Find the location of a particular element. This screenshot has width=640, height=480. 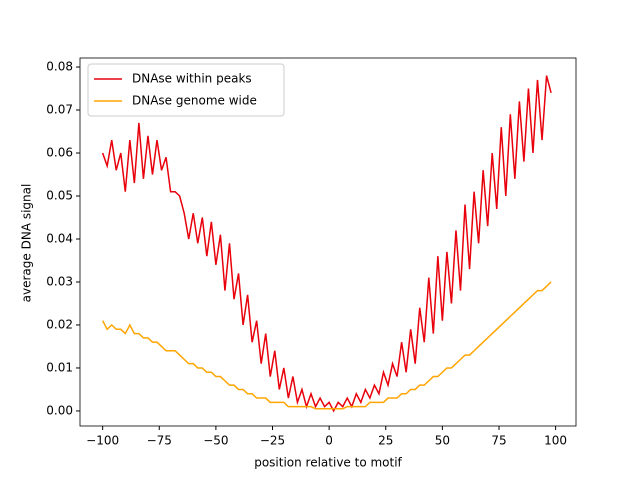

y-tick-label: 0.07 is located at coordinates (59, 110).